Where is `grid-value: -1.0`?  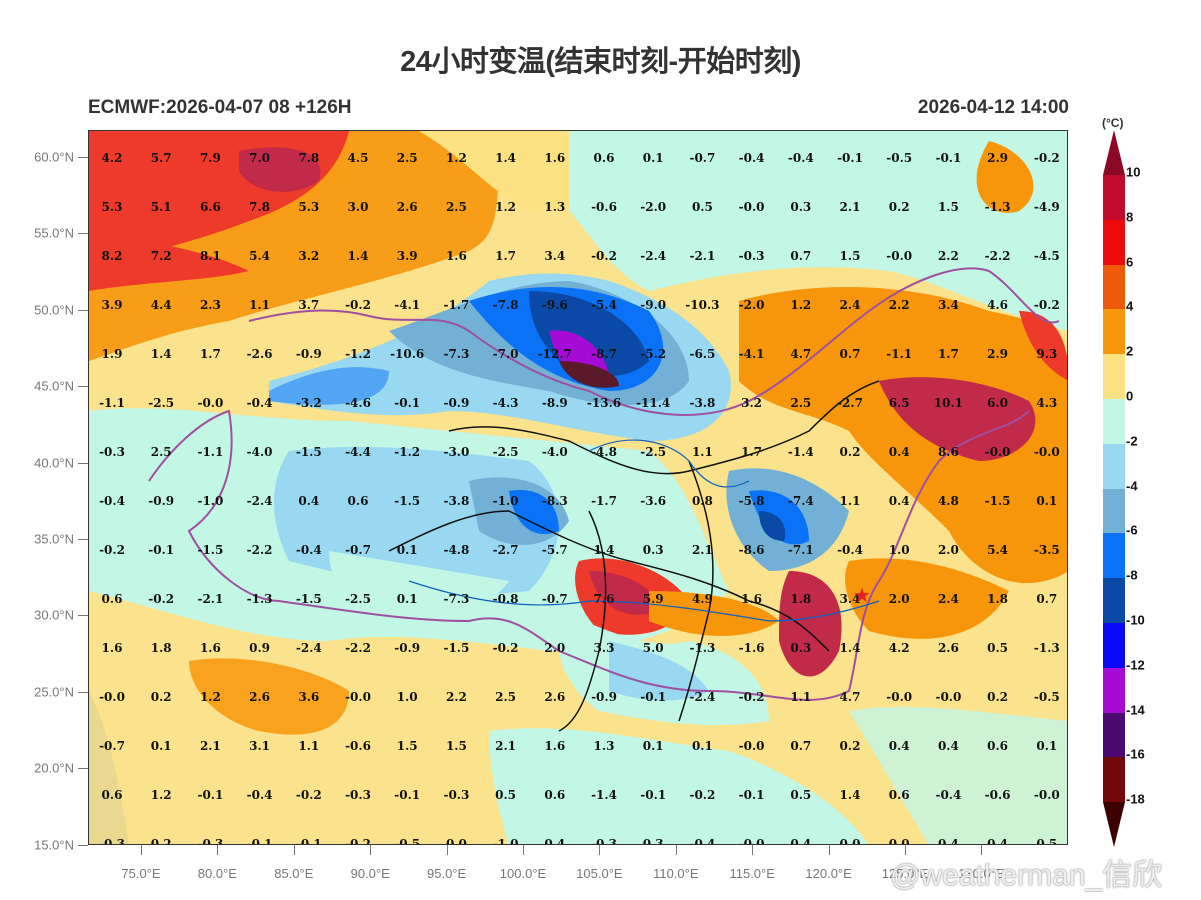
grid-value: -1.0 is located at coordinates (210, 501).